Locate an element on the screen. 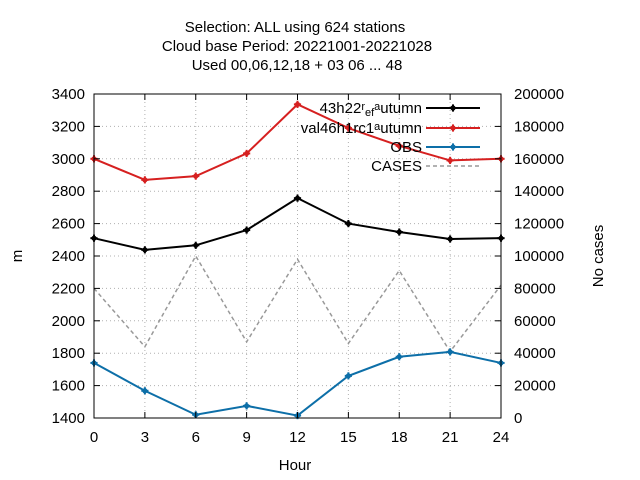 The width and height of the screenshot is (640, 480). y2-axis-label: No cases is located at coordinates (598, 256).